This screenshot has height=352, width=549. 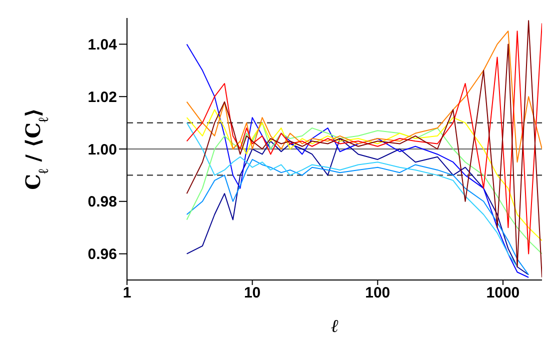 What do you see at coordinates (334, 326) in the screenshot?
I see `x-axis-title: ℓ` at bounding box center [334, 326].